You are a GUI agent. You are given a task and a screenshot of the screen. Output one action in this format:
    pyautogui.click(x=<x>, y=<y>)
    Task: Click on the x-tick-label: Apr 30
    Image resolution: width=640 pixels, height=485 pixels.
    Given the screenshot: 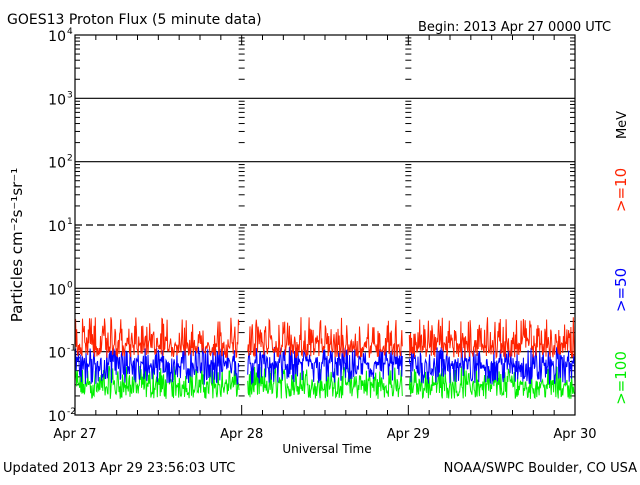 What is the action you would take?
    pyautogui.click(x=574, y=434)
    